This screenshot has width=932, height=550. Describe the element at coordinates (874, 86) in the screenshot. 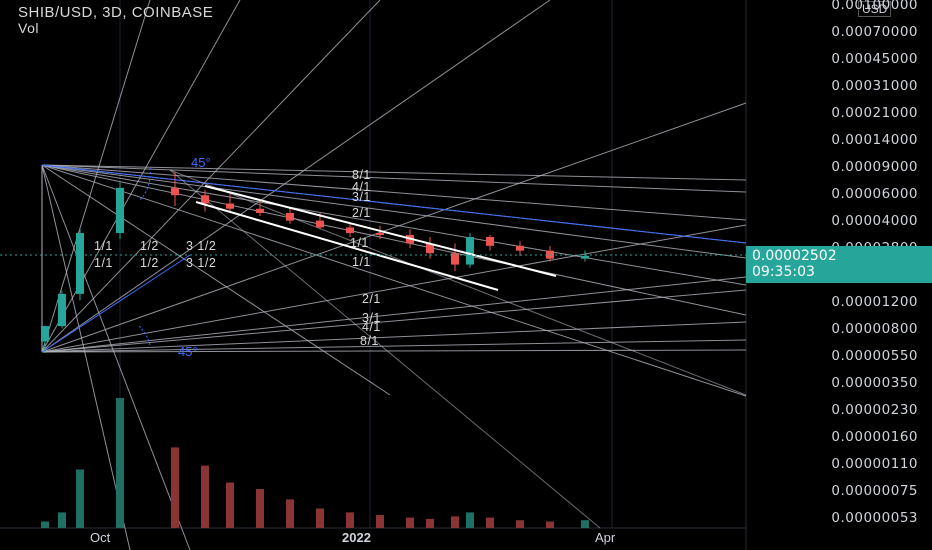

I see `price-tick-label: 0.00031000` at that location.